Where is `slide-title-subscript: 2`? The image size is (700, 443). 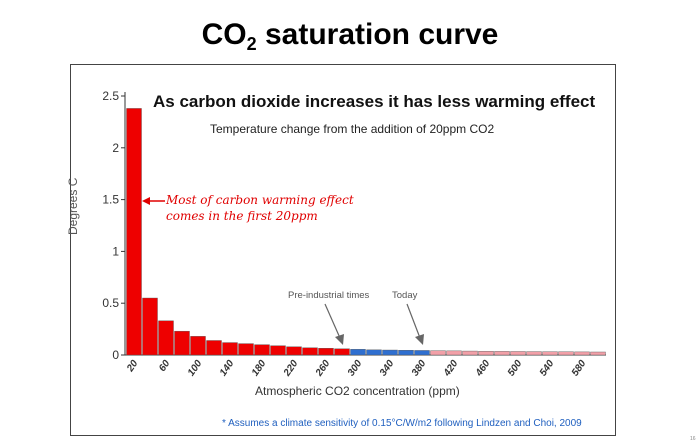
slide-title-subscript: 2 is located at coordinates (251, 44).